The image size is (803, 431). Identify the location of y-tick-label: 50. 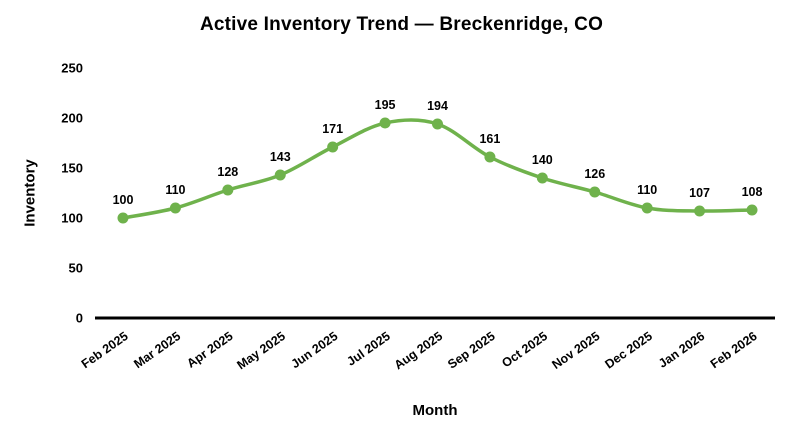
(76, 268).